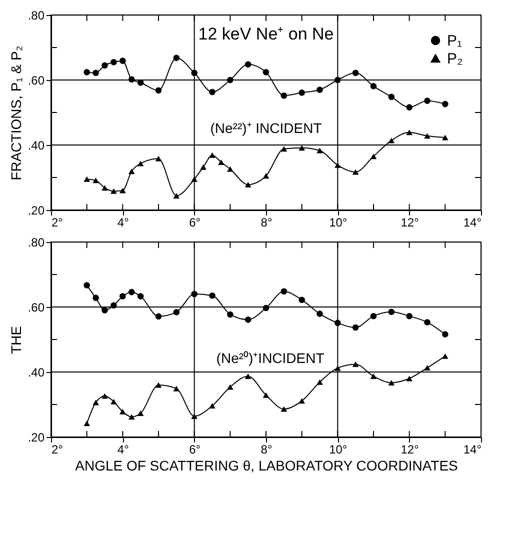 The height and width of the screenshot is (542, 526). What do you see at coordinates (270, 358) in the screenshot?
I see `annotation: (Ne²⁰)⁺INCIDENT` at bounding box center [270, 358].